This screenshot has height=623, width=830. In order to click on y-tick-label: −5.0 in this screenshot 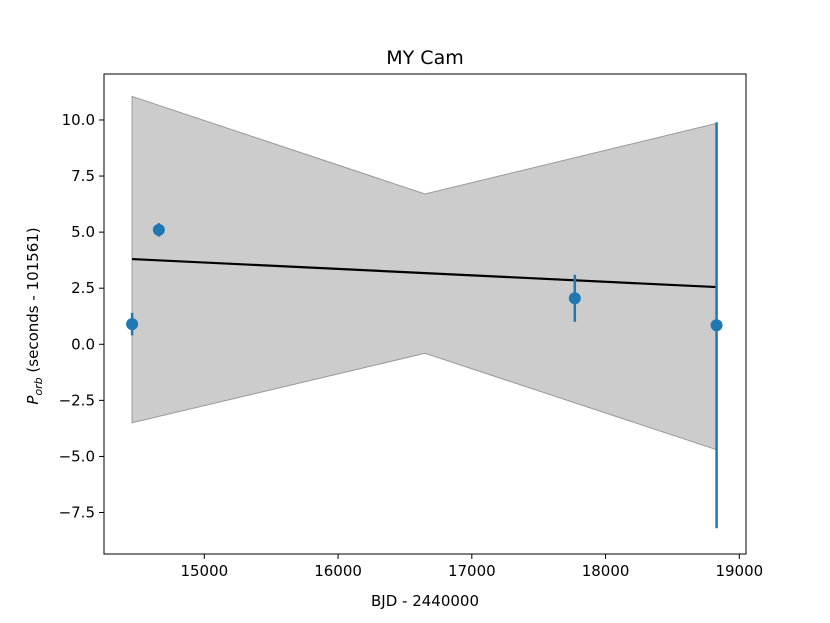, I will do `click(77, 456)`.